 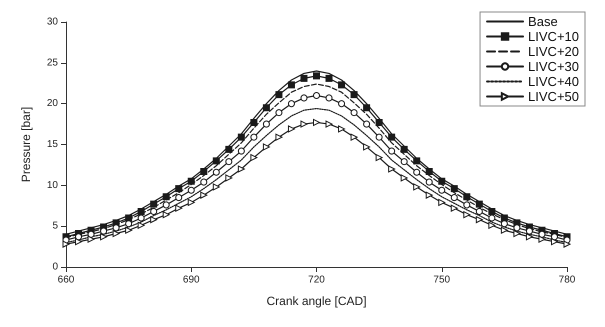 I want to click on y-tick-label: 10, so click(x=52, y=185).